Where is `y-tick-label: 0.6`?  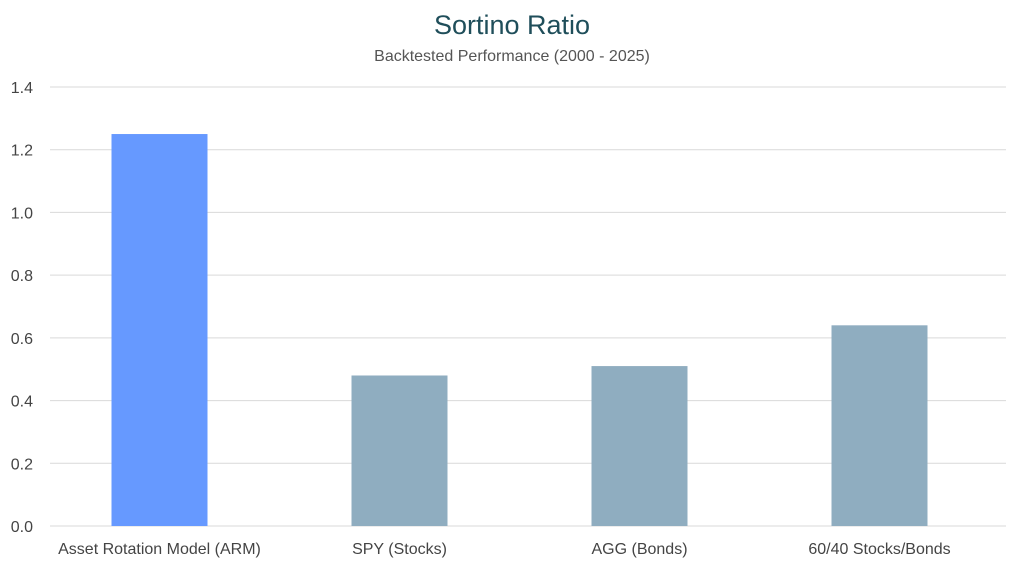 y-tick-label: 0.6 is located at coordinates (22, 339).